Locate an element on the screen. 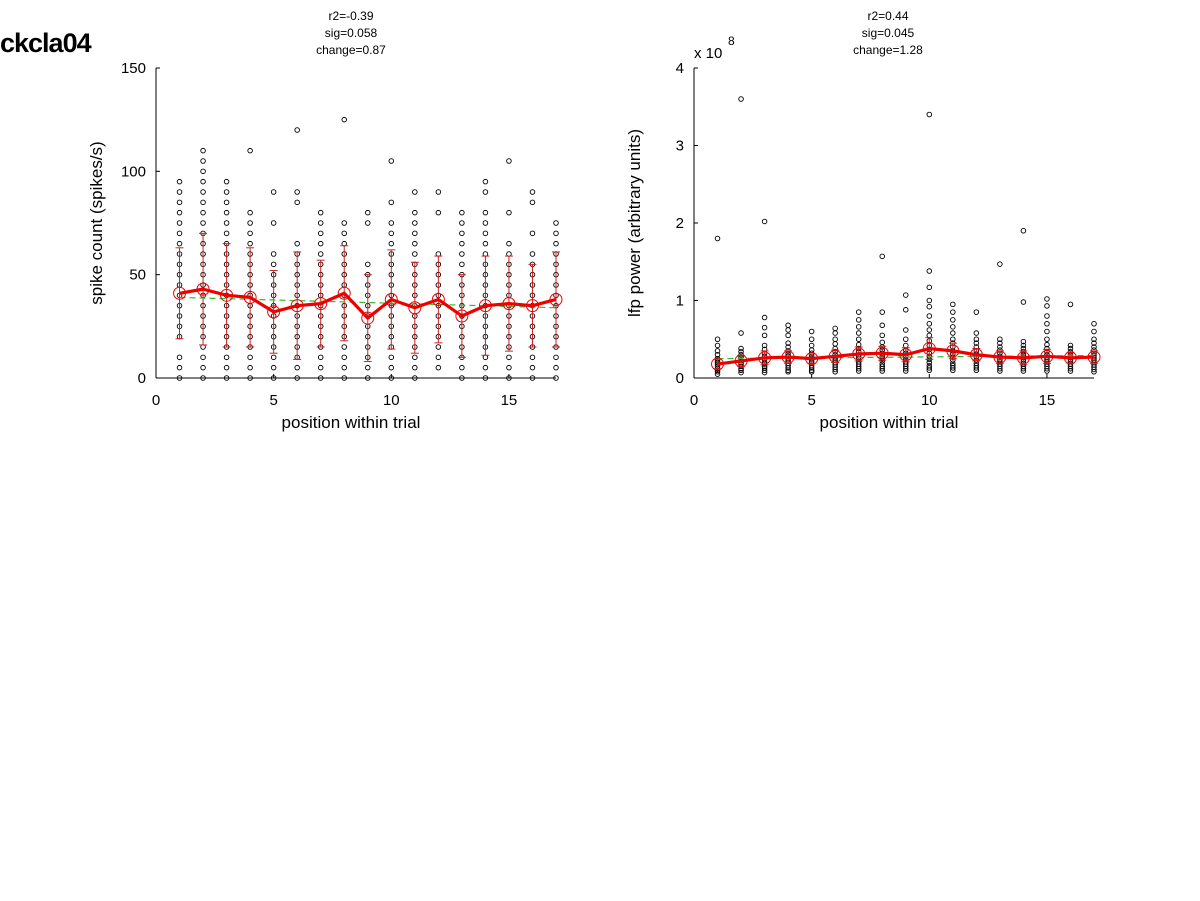  y-tick-label: 1 is located at coordinates (680, 301).